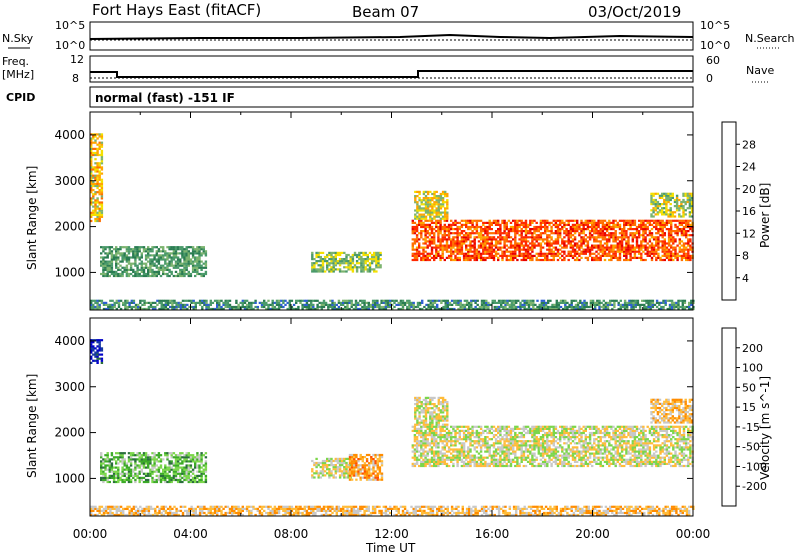 This screenshot has height=554, width=800. Describe the element at coordinates (15, 61) in the screenshot. I see `freq-label: Freq.` at that location.